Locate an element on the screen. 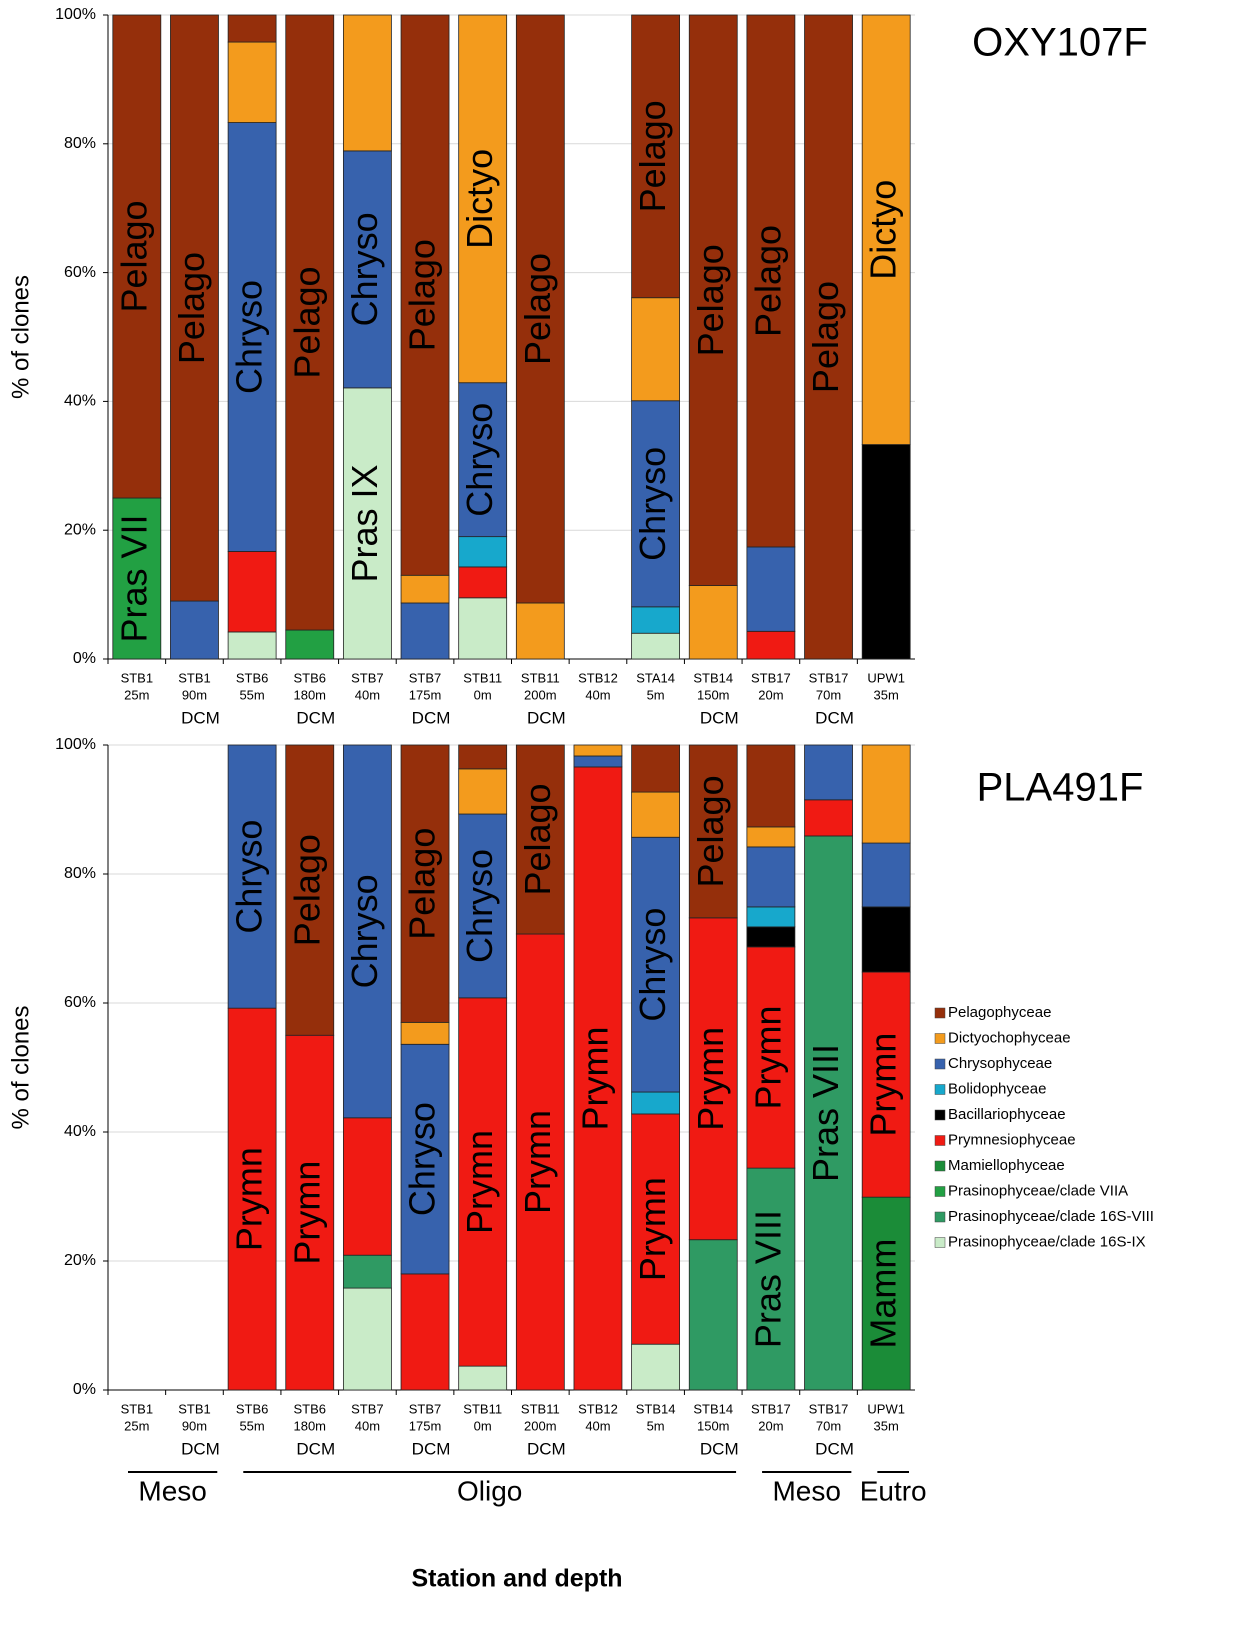 This screenshot has height=1648, width=1247. y-tick-label: 100% is located at coordinates (75, 744).